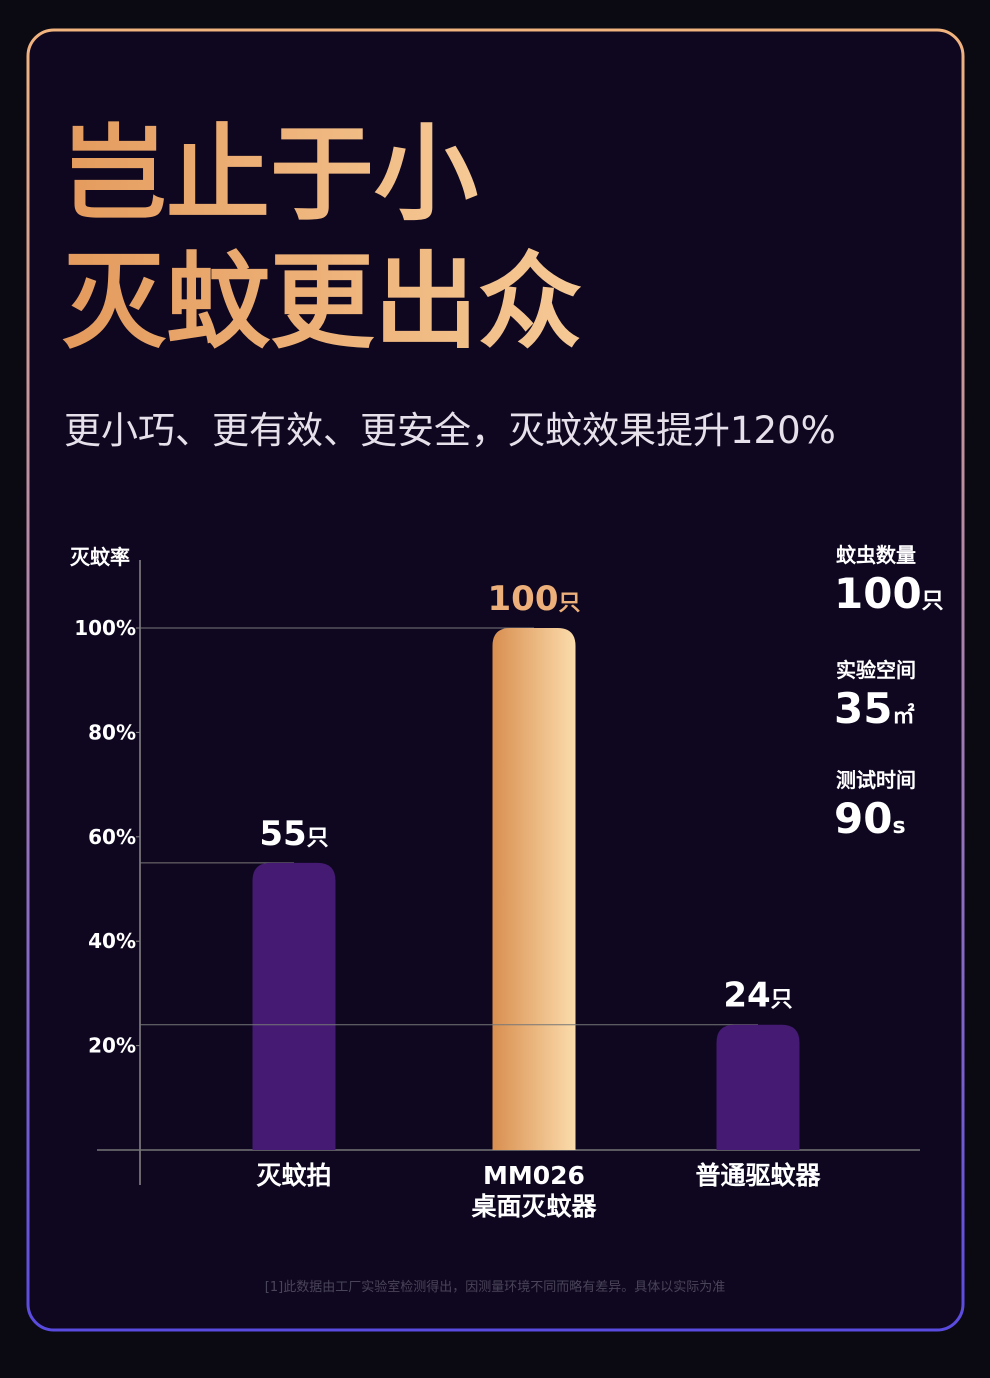 The width and height of the screenshot is (990, 1378). What do you see at coordinates (878, 593) in the screenshot?
I see `stat-number: 100` at bounding box center [878, 593].